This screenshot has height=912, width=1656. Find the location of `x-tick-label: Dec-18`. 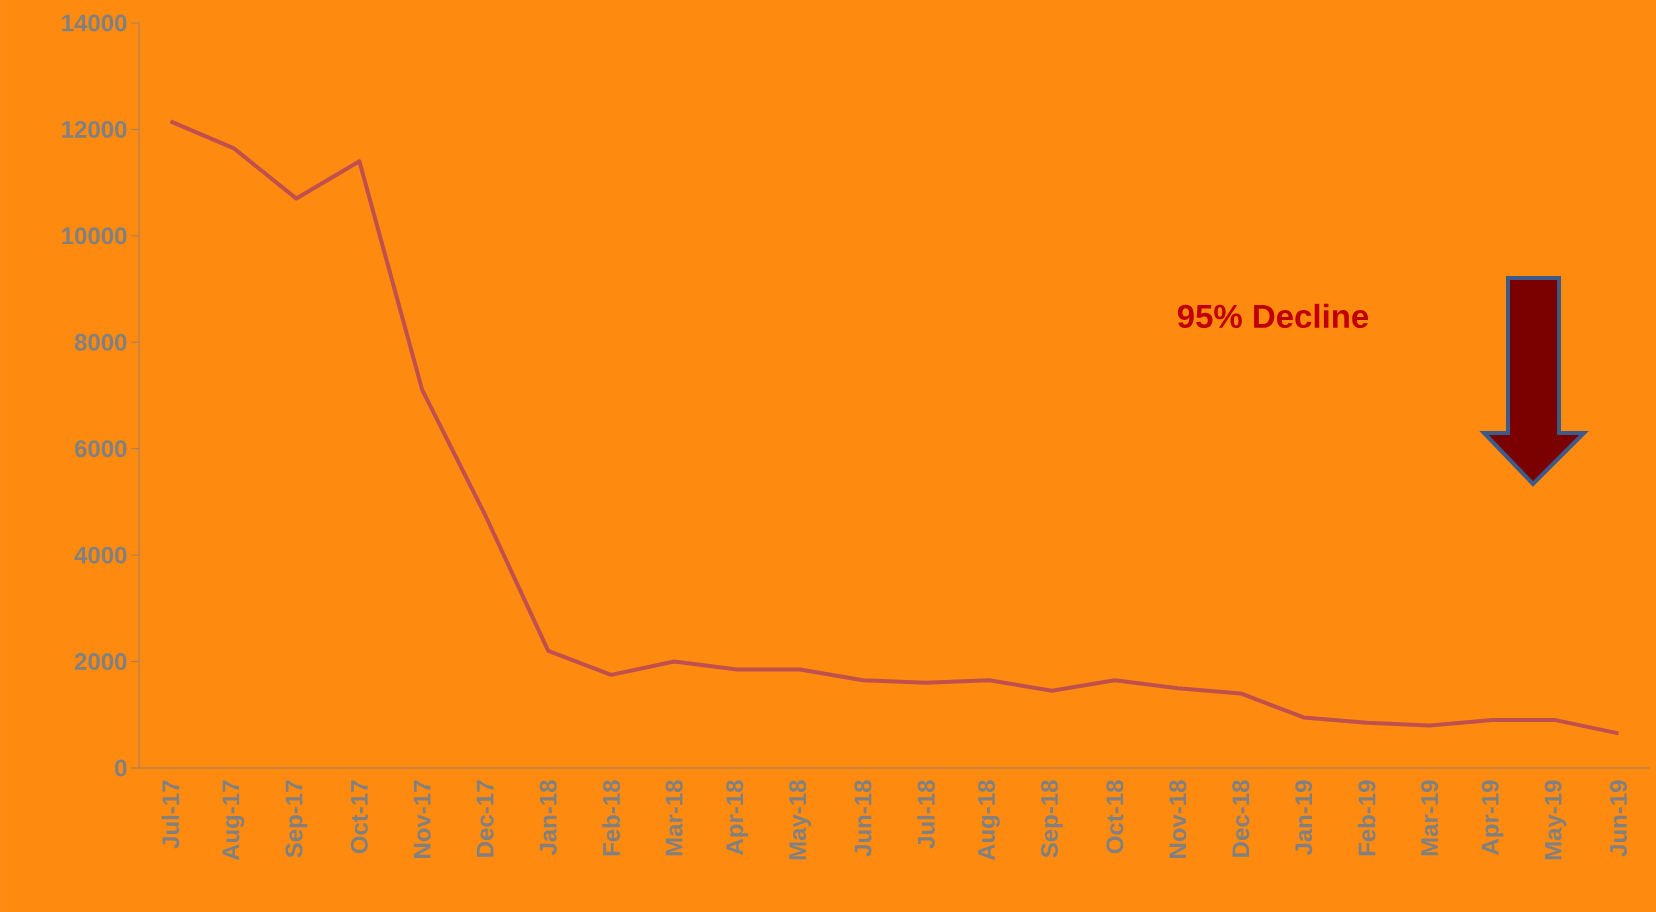

x-tick-label: Dec-18 is located at coordinates (1241, 818).